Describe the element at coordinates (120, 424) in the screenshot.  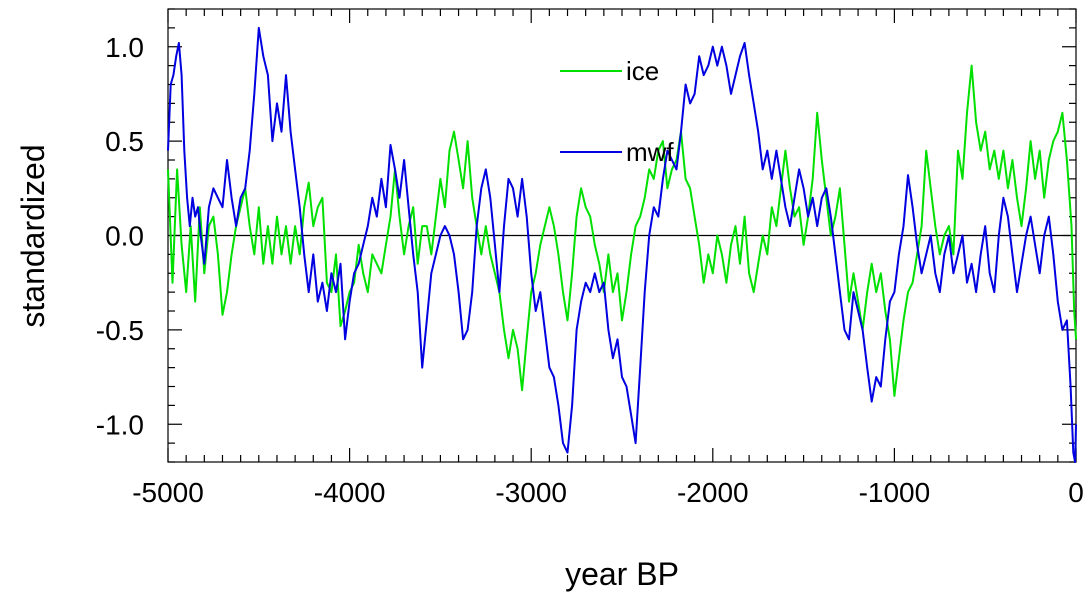
I see `y-tick-label: -1.0` at that location.